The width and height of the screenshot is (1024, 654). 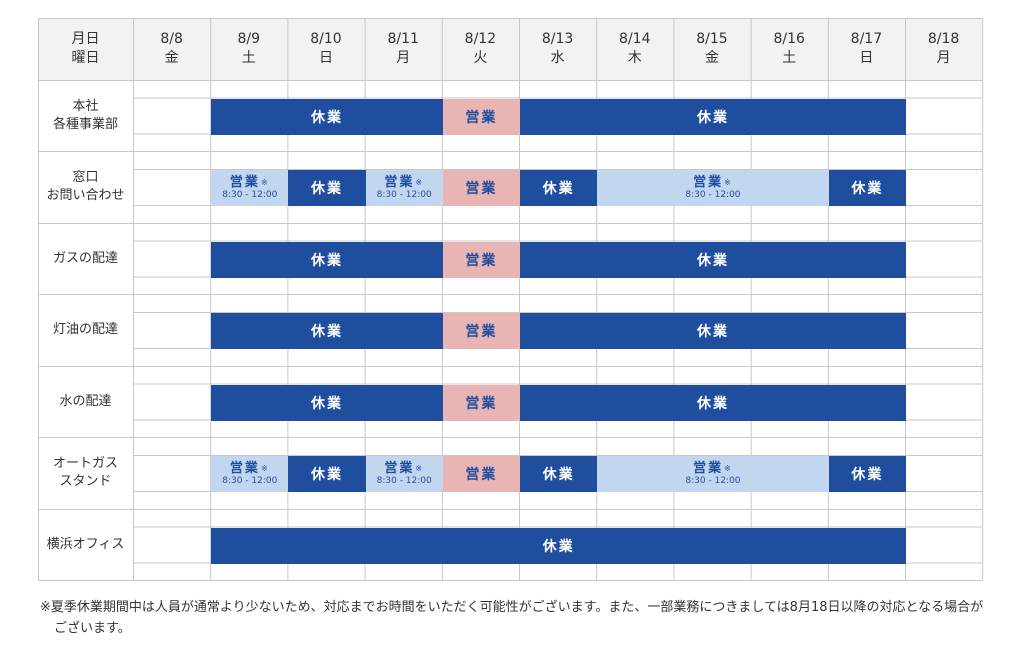 I want to click on header-day: 8/18 月, so click(x=943, y=49).